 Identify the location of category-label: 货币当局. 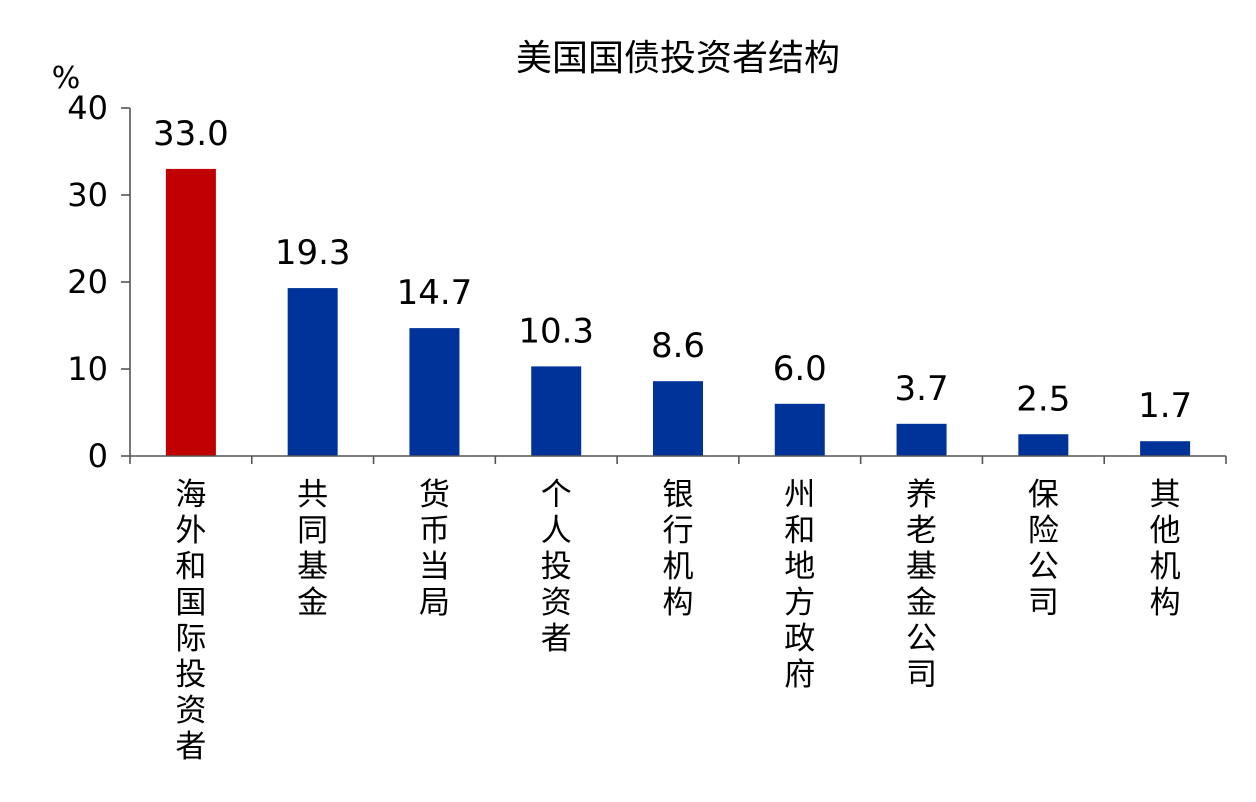
(434, 549).